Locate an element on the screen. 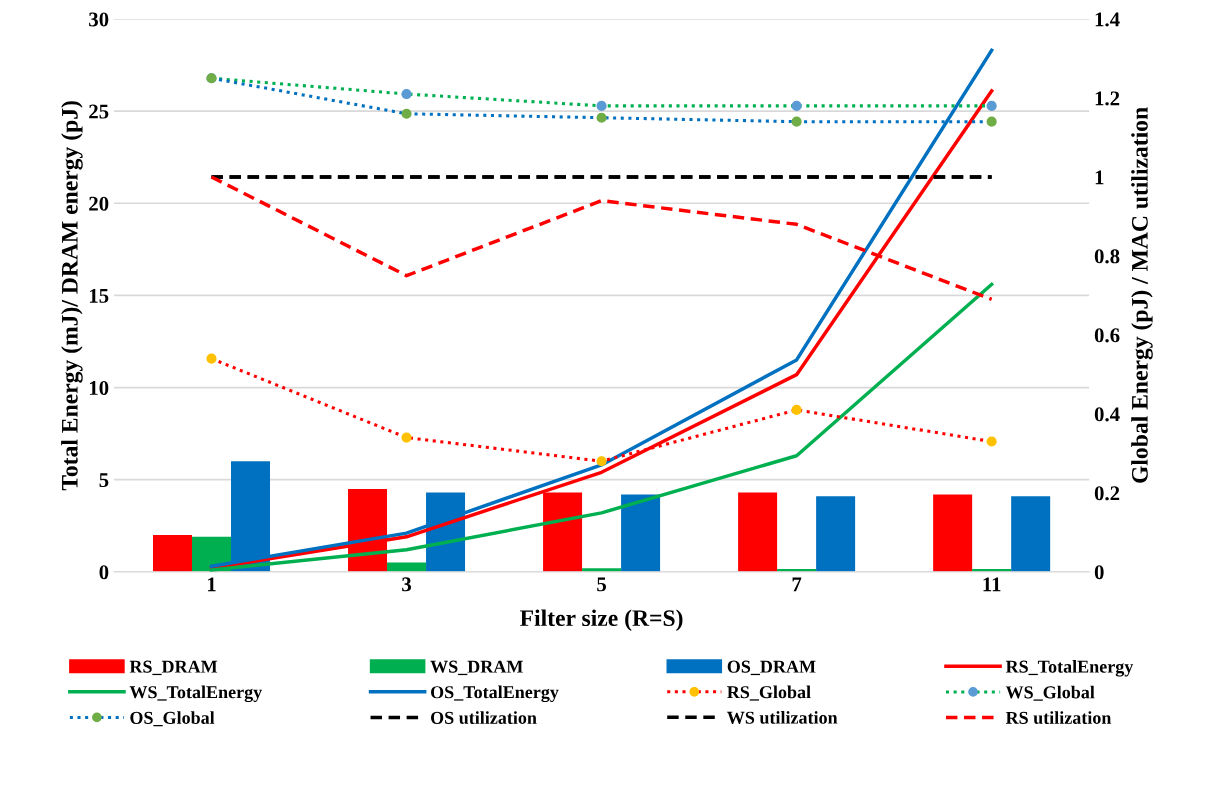 The width and height of the screenshot is (1219, 792). y-tick-label: 20 is located at coordinates (99, 203).